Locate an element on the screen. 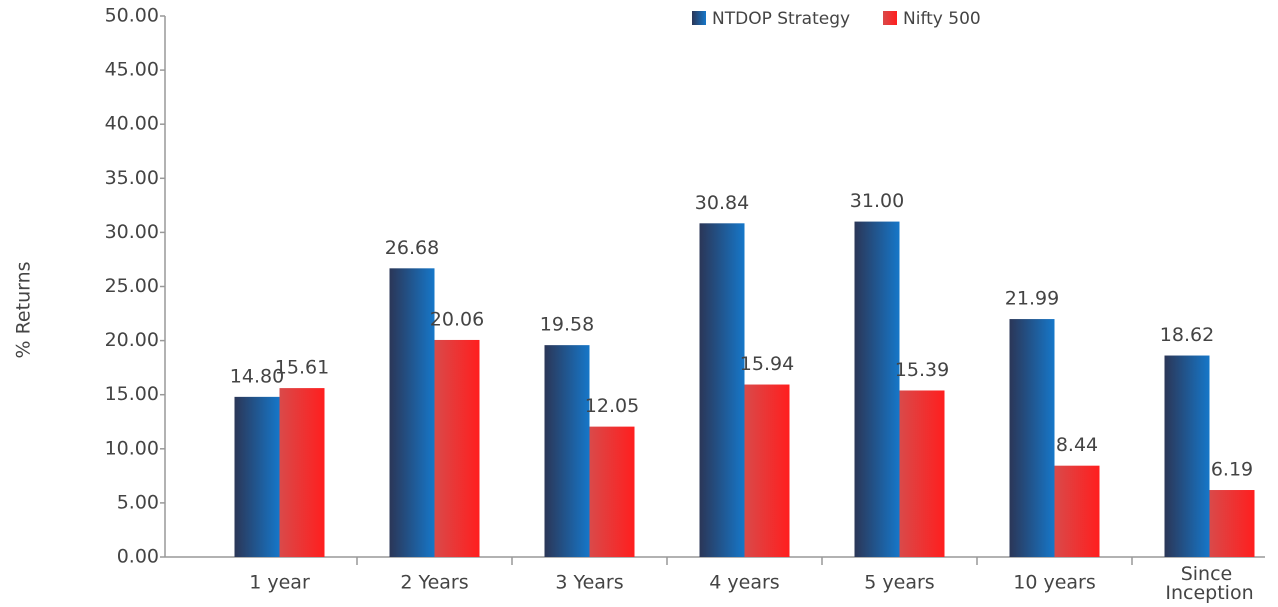 The width and height of the screenshot is (1278, 607). y-tick-label: 0.00 is located at coordinates (138, 557).